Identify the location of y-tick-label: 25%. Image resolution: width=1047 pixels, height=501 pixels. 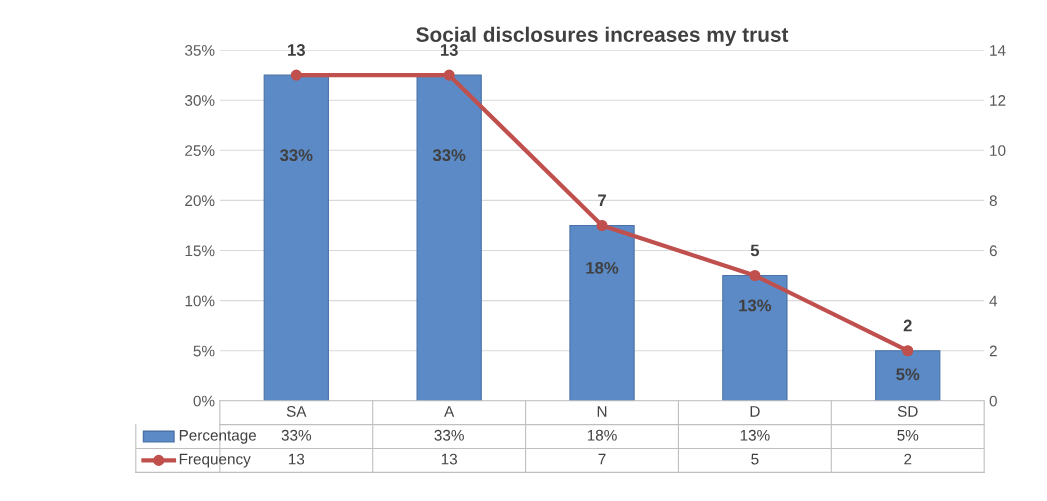
(200, 150).